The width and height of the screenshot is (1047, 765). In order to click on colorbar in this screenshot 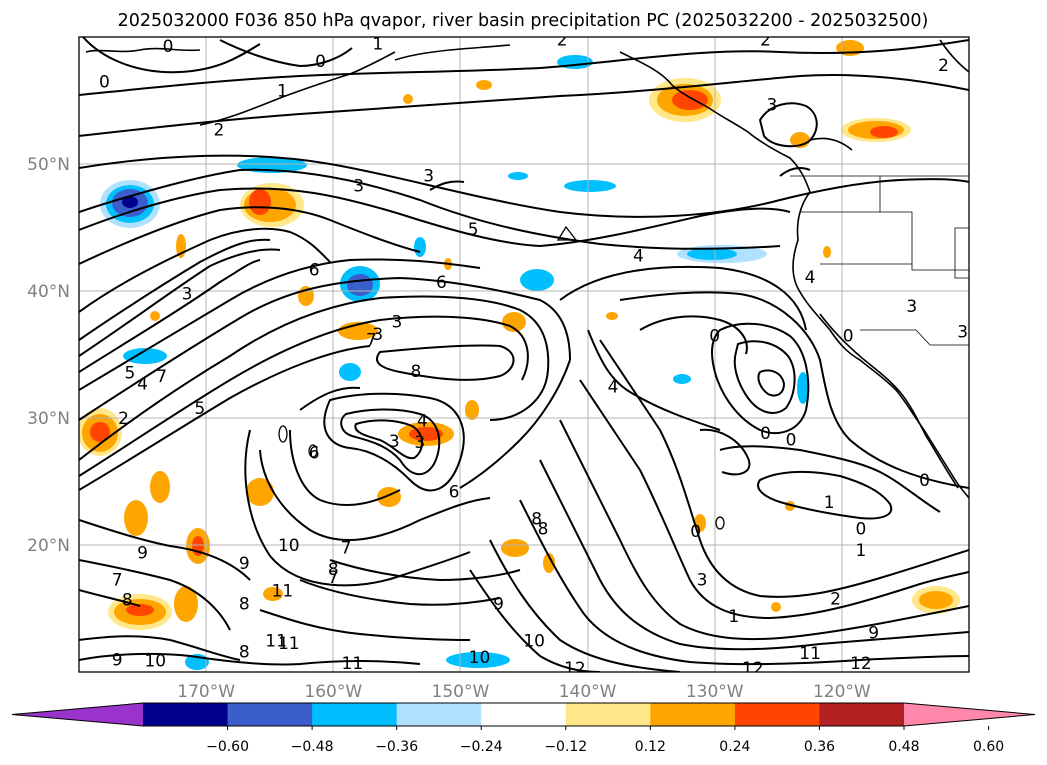, I will do `click(523, 714)`.